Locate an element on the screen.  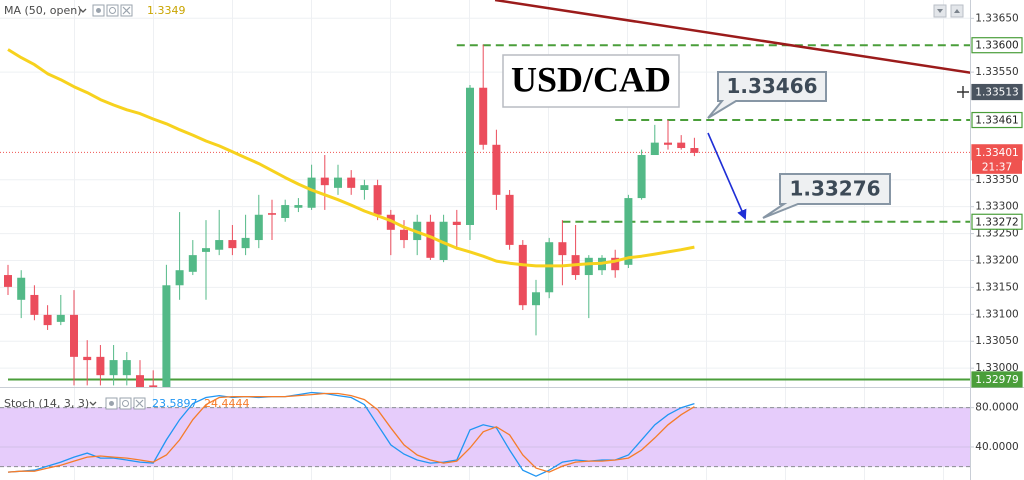
y-tick-label: 1.33050 is located at coordinates (996, 341).